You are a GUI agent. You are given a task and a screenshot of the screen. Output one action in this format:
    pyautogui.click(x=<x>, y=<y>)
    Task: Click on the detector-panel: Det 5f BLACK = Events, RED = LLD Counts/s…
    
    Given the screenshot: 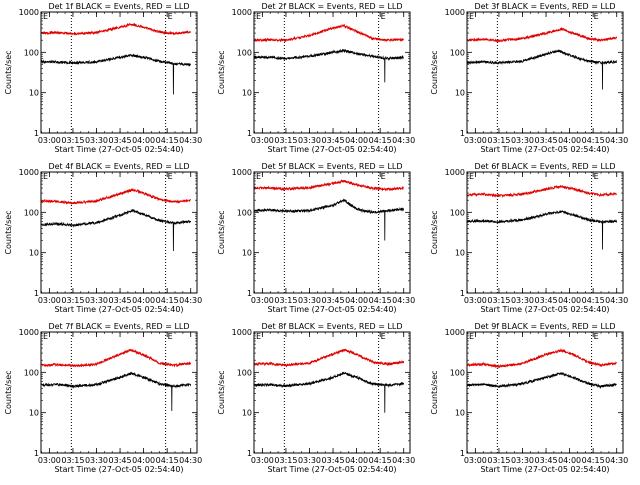 What is the action you would take?
    pyautogui.click(x=316, y=238)
    